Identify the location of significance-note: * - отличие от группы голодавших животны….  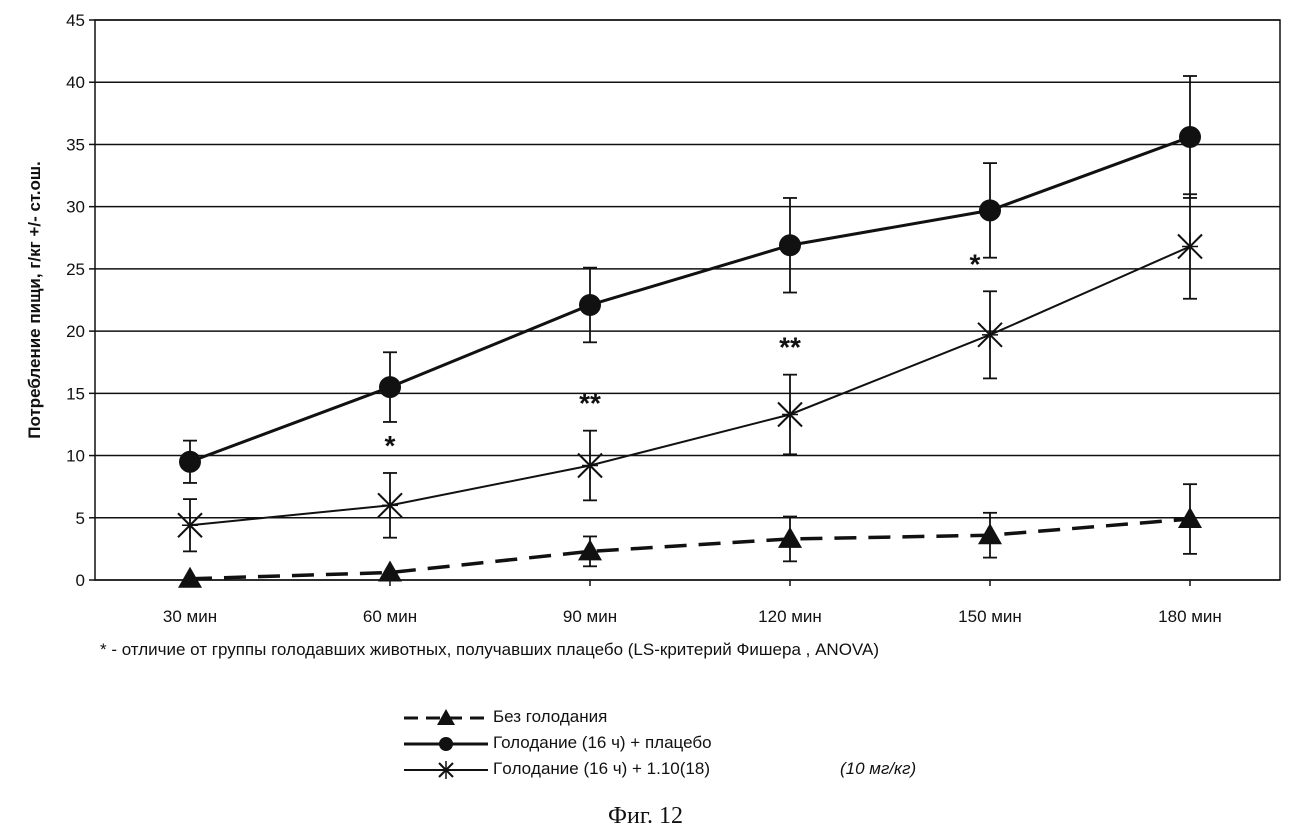
(489, 650).